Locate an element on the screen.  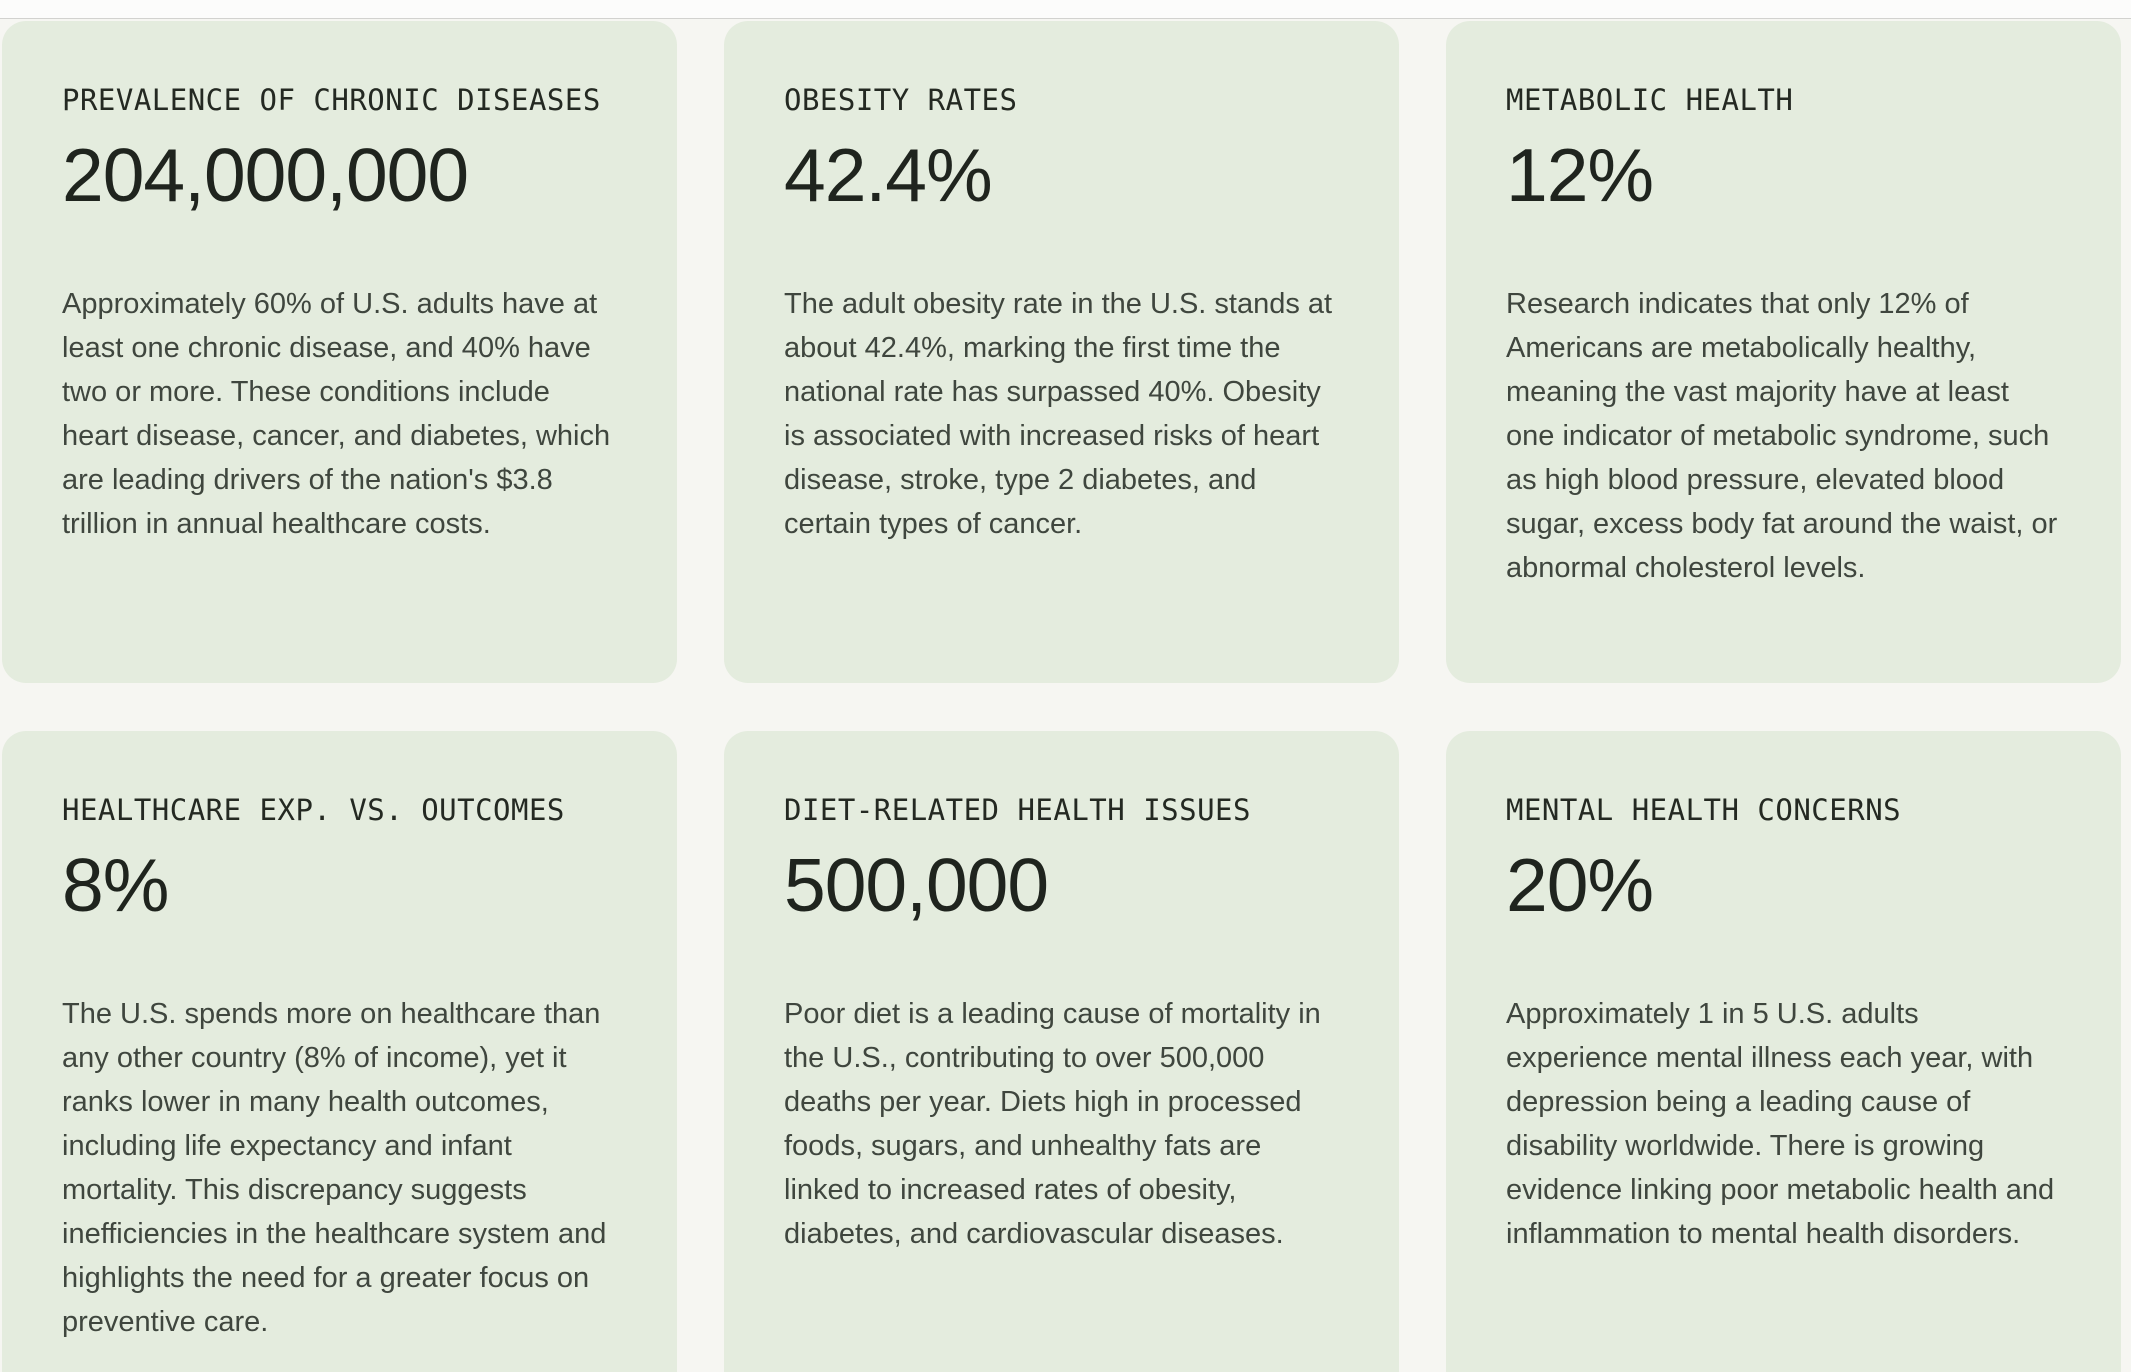
card-label: DIET-RELATED HEALTH ISSUES is located at coordinates (1017, 810).